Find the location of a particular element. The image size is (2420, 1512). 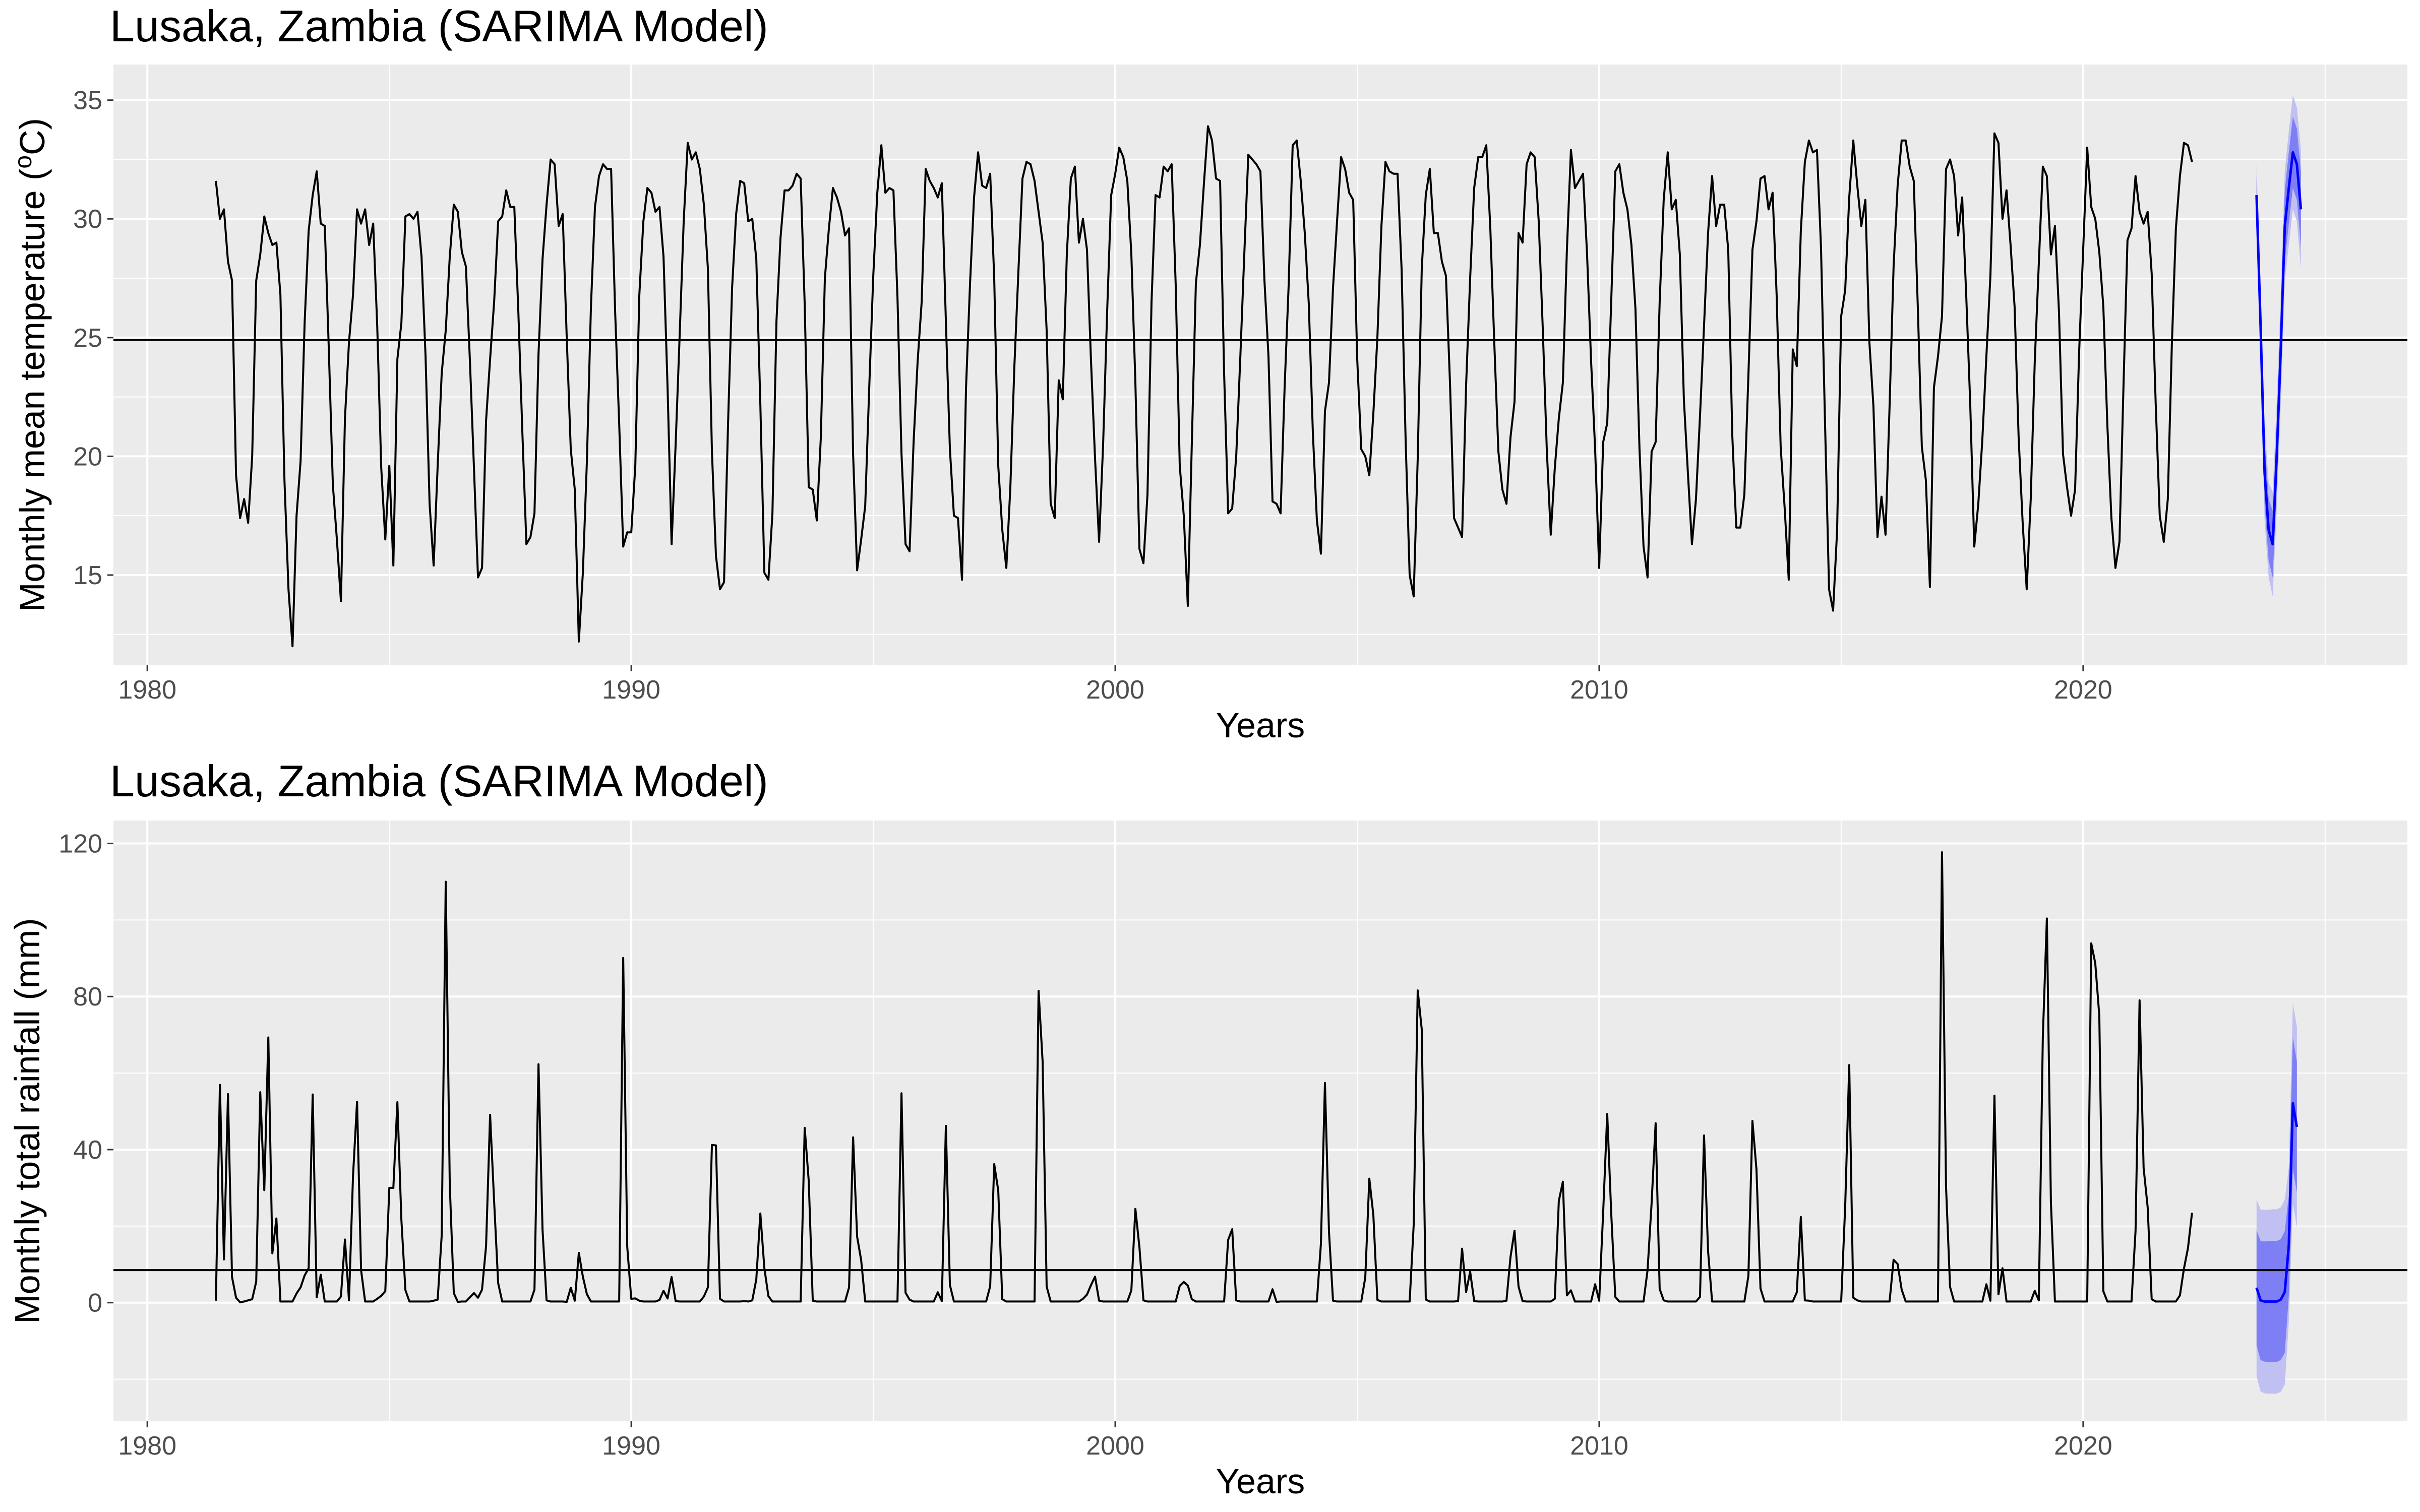

temperature-y-axis: 15 20 25 30 35 is located at coordinates (93, 338).